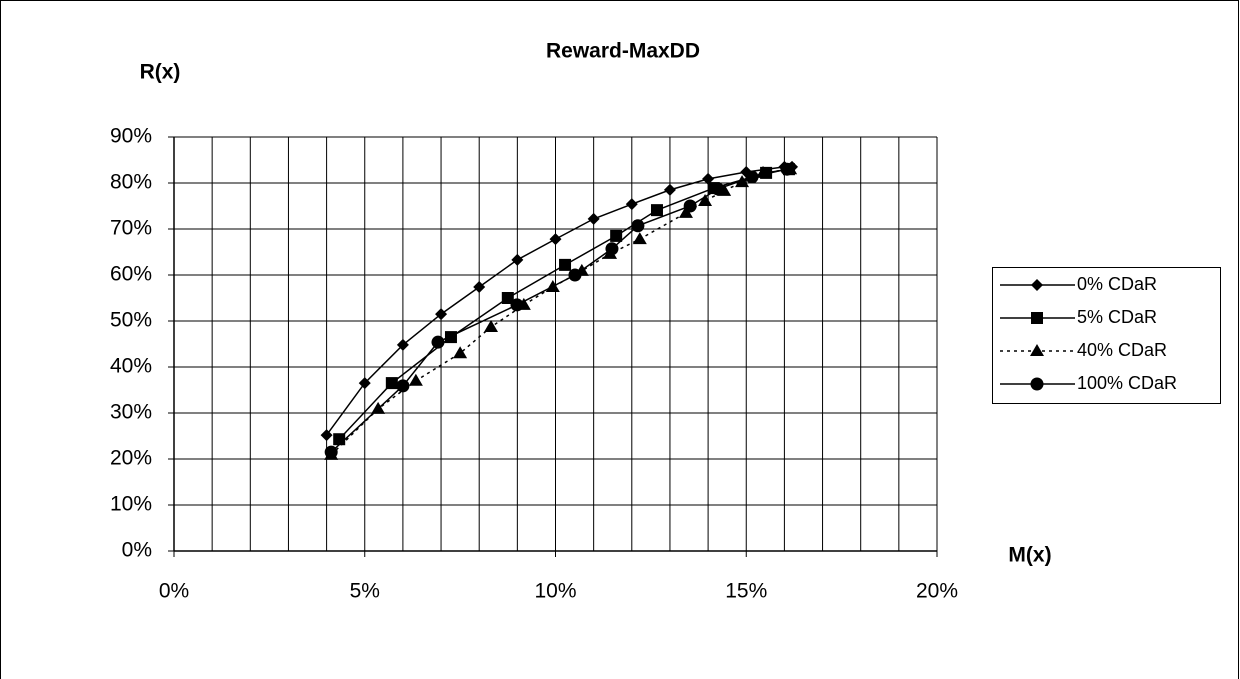 The image size is (1240, 679). Describe the element at coordinates (137, 550) in the screenshot. I see `y-tick-label: 0%` at that location.